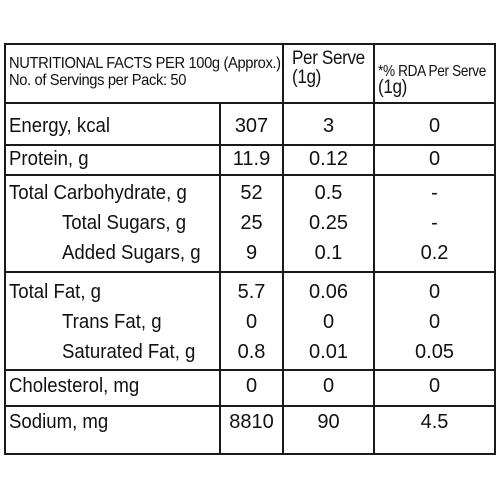 The image size is (500, 500). Describe the element at coordinates (251, 253) in the screenshot. I see `value-per-100g: 9` at that location.